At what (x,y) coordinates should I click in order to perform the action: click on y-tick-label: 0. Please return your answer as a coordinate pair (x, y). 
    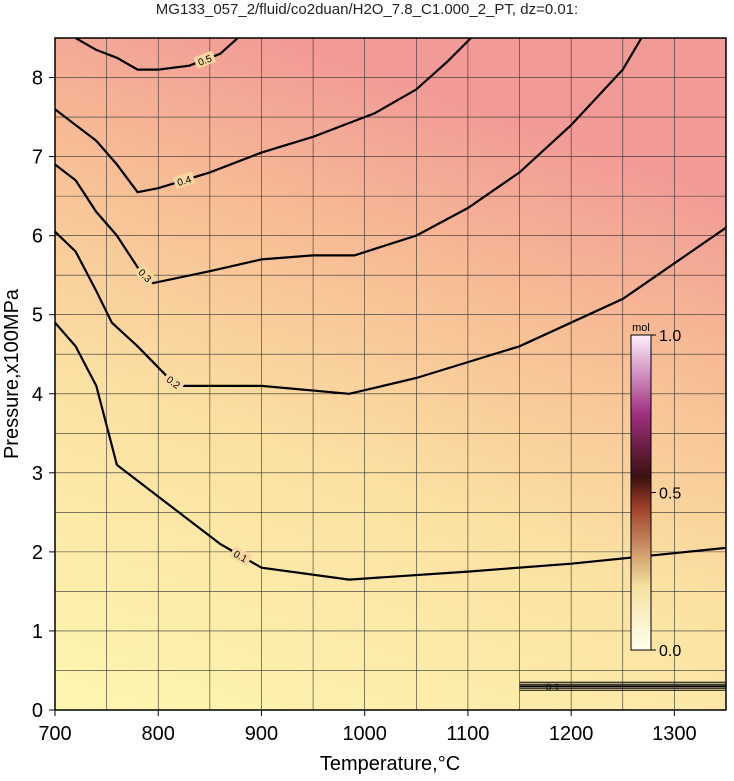
    Looking at the image, I should click on (37, 711).